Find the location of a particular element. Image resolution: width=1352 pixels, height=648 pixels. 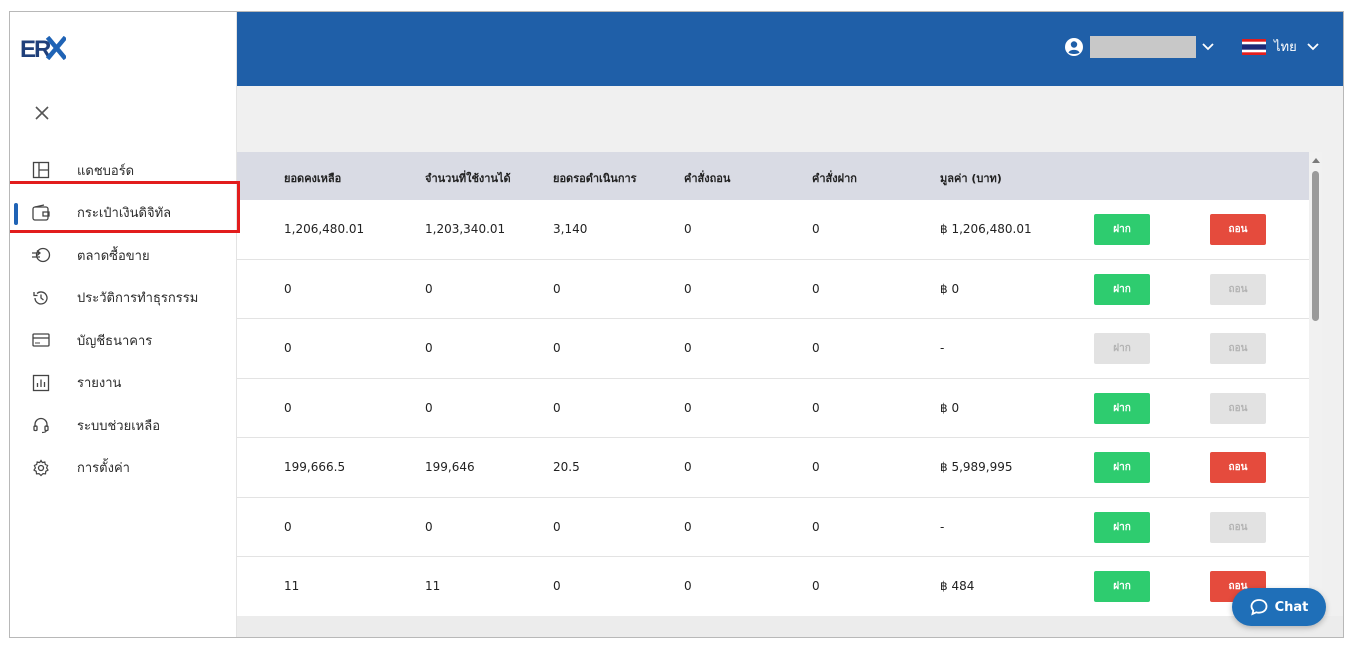

exchange-icon is located at coordinates (41, 255).